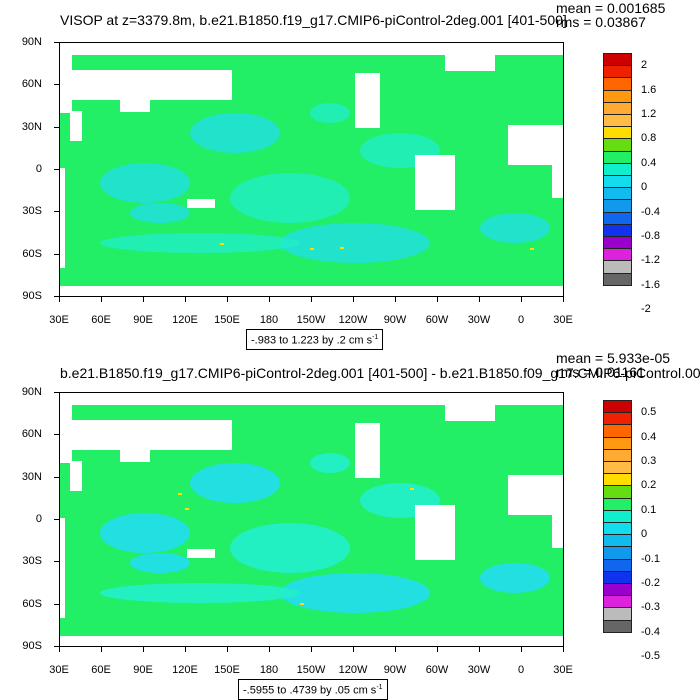 This screenshot has height=700, width=700. I want to click on lon-tick-label: 60E, so click(101, 670).